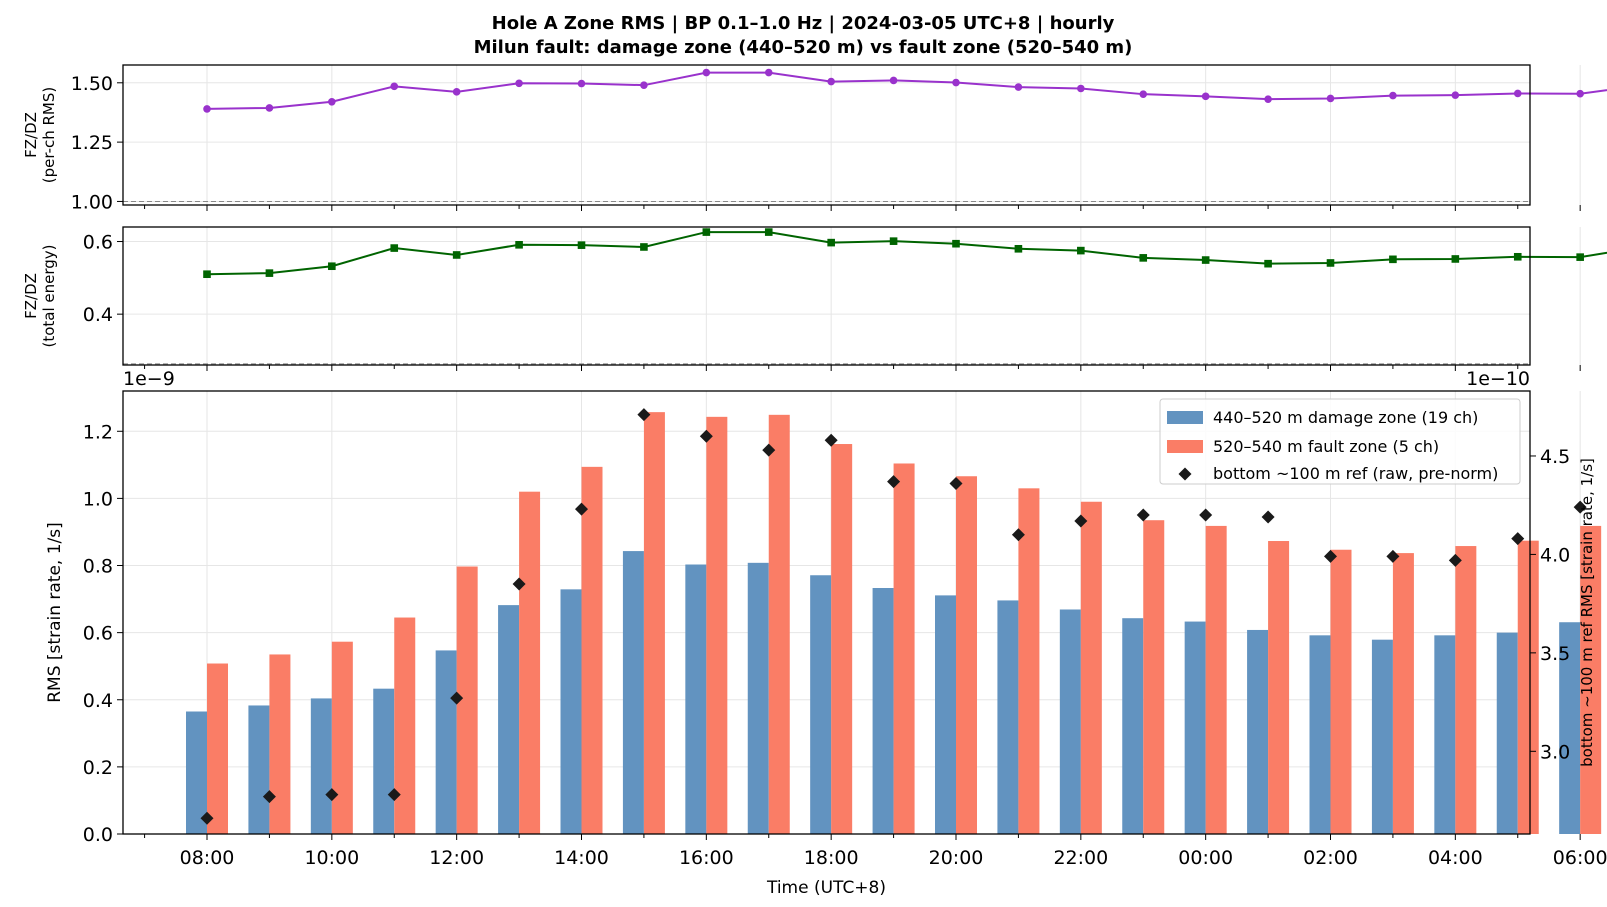  What do you see at coordinates (831, 858) in the screenshot?
I see `x-tick-label: 18:00` at bounding box center [831, 858].